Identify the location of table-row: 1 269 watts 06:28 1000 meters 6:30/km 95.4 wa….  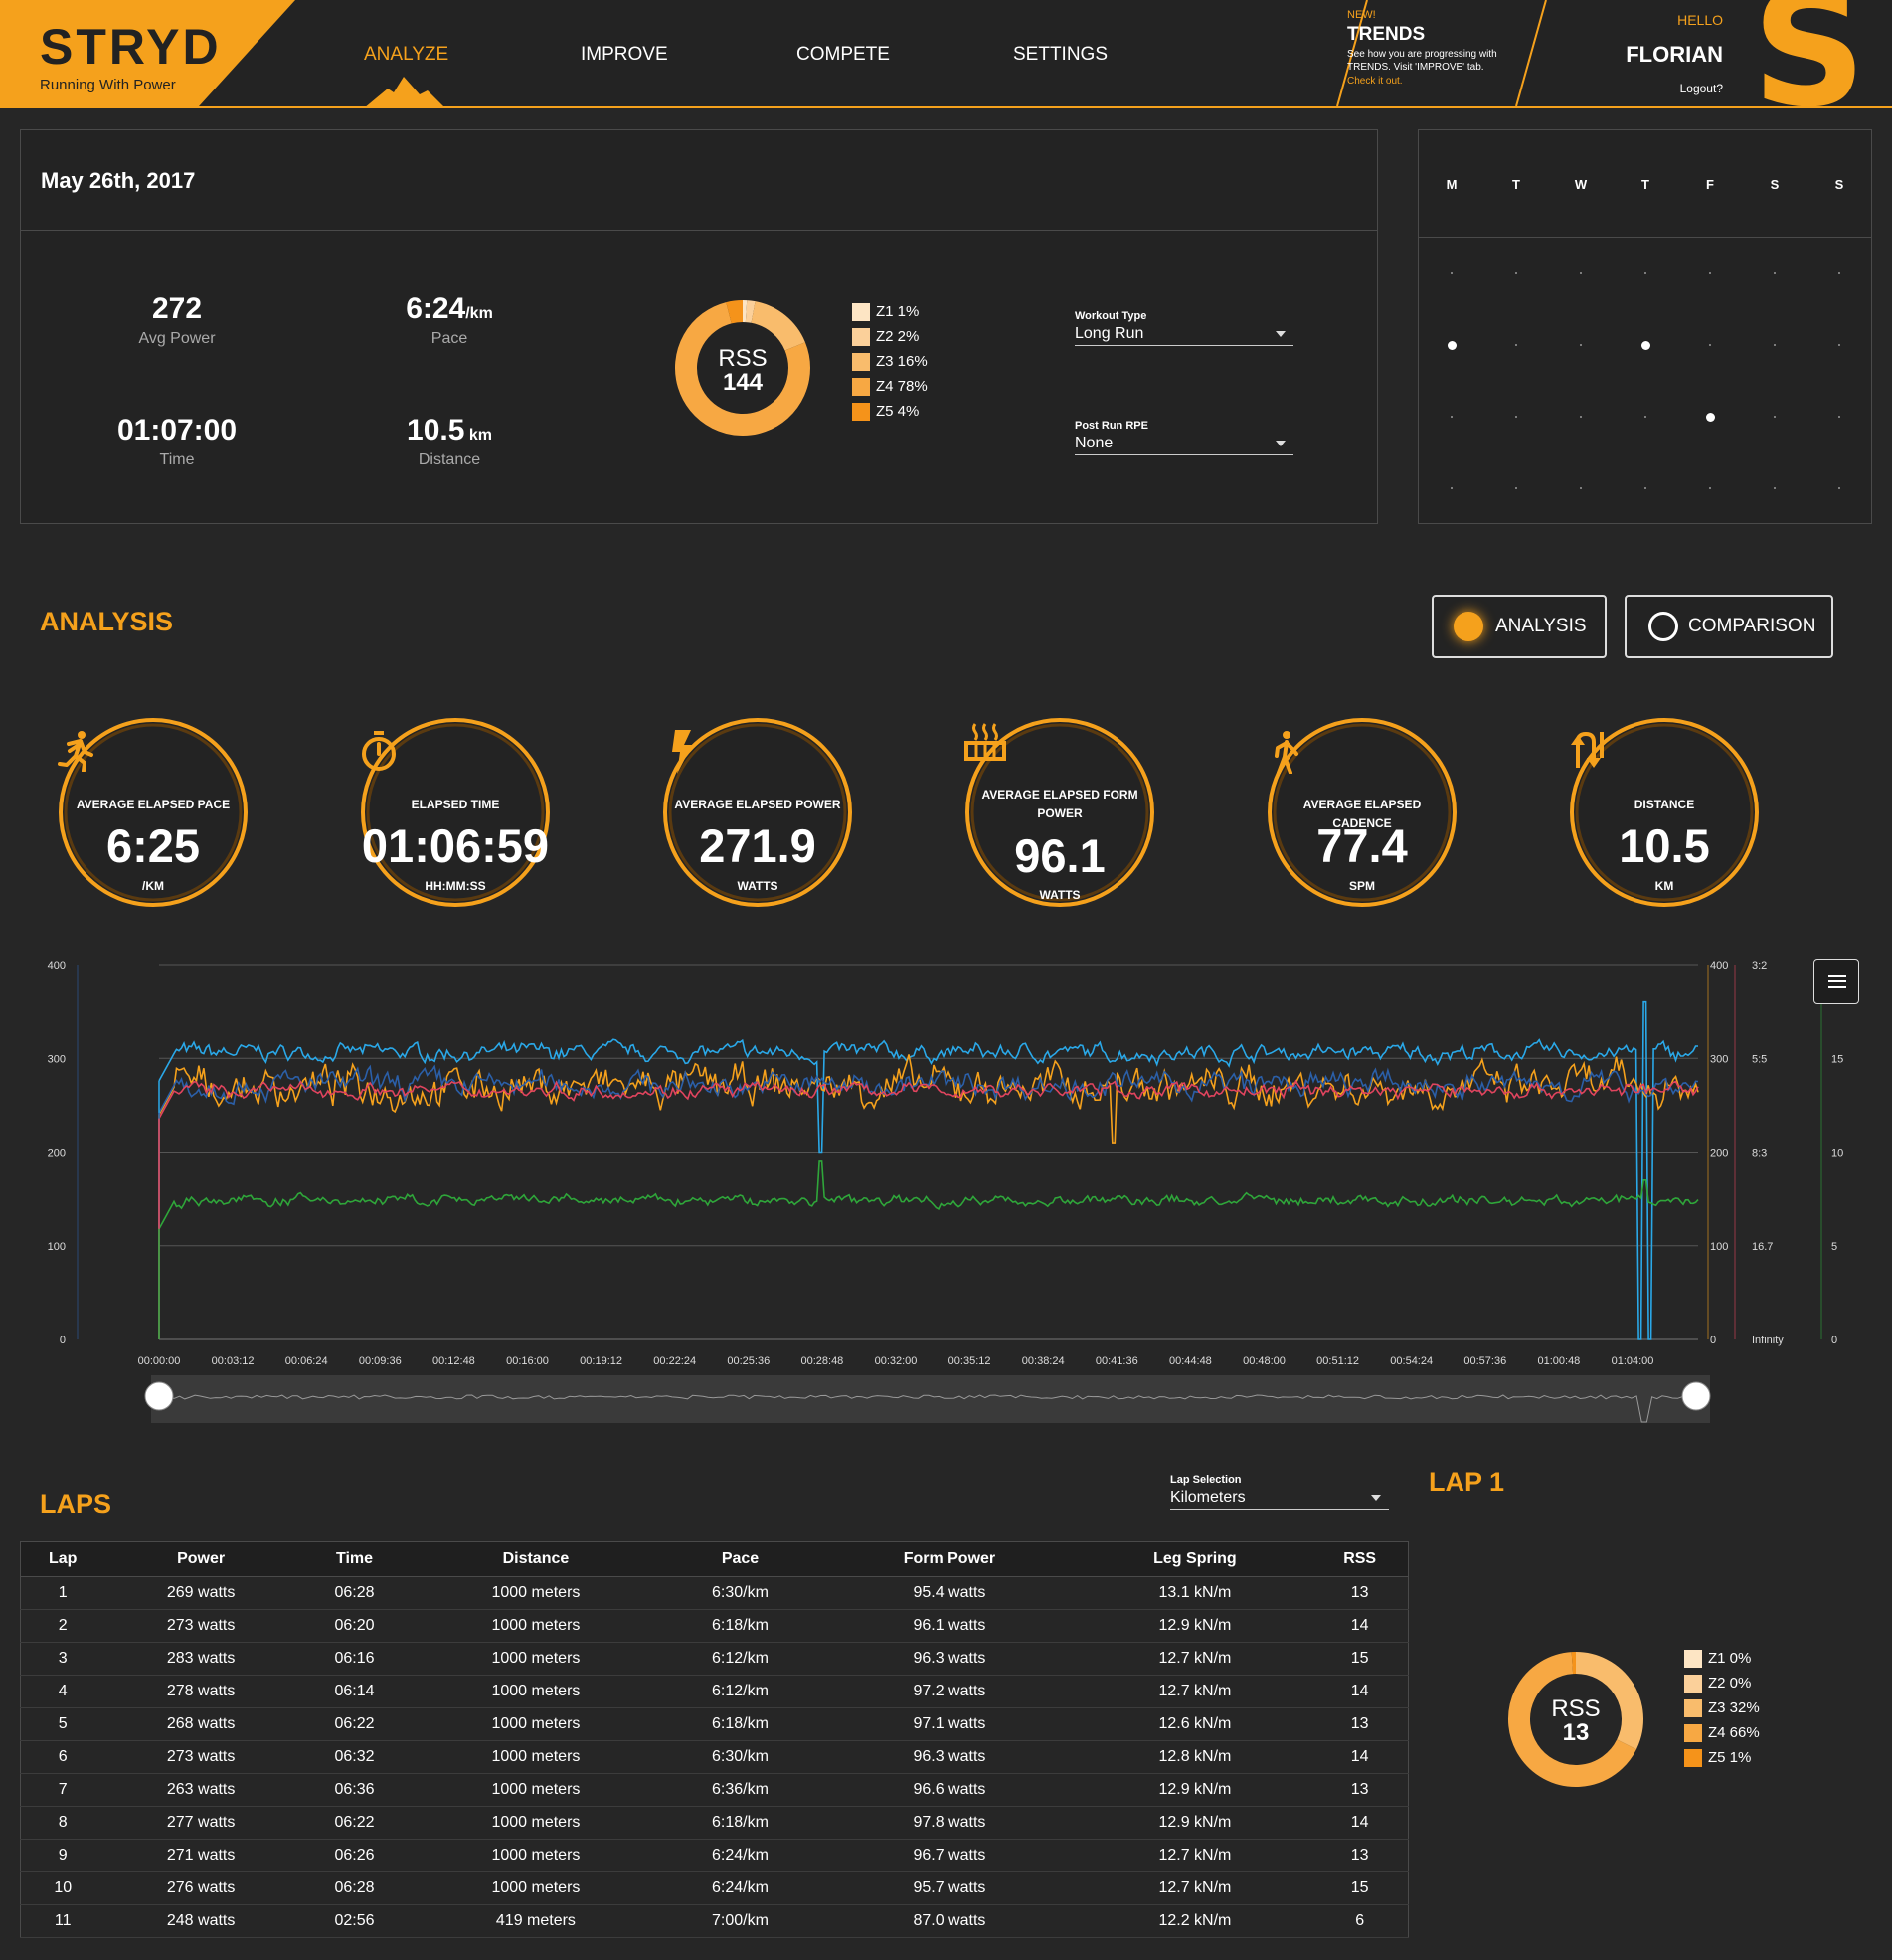
(714, 1593).